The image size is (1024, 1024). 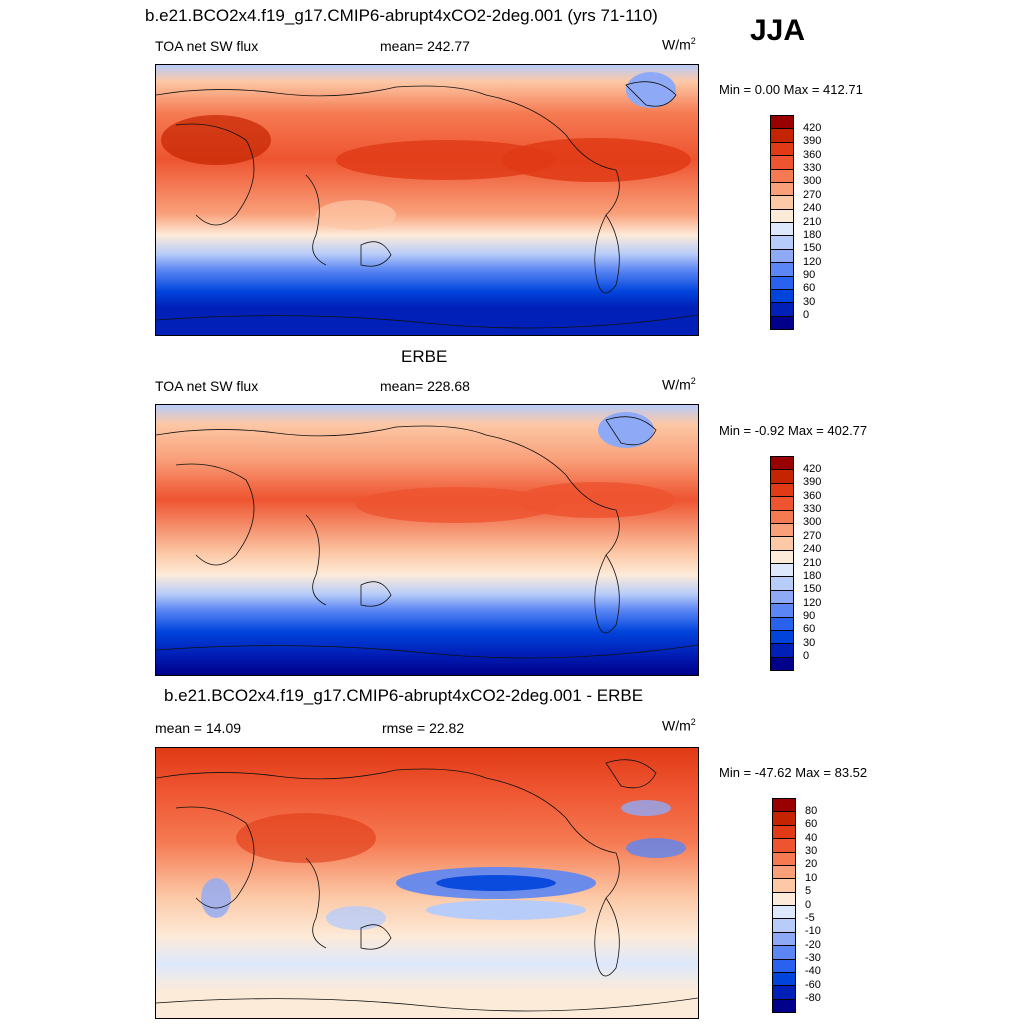 I want to click on panel1-colorbar-tick-label: 90, so click(x=809, y=275).